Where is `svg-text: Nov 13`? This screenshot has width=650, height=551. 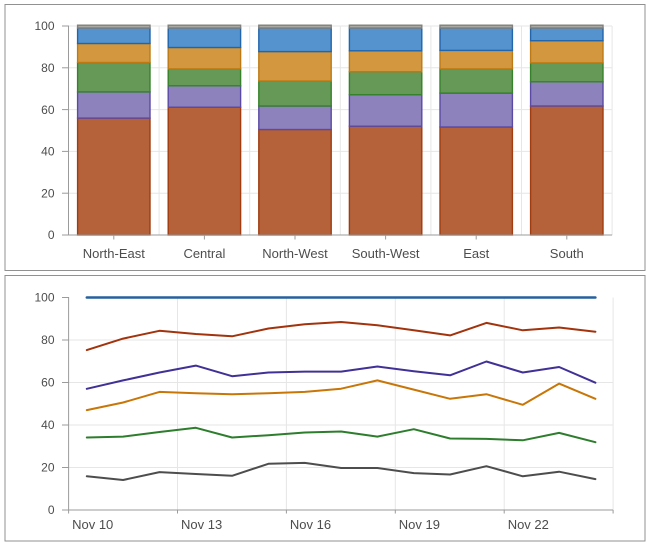
svg-text: Nov 13 is located at coordinates (201, 524).